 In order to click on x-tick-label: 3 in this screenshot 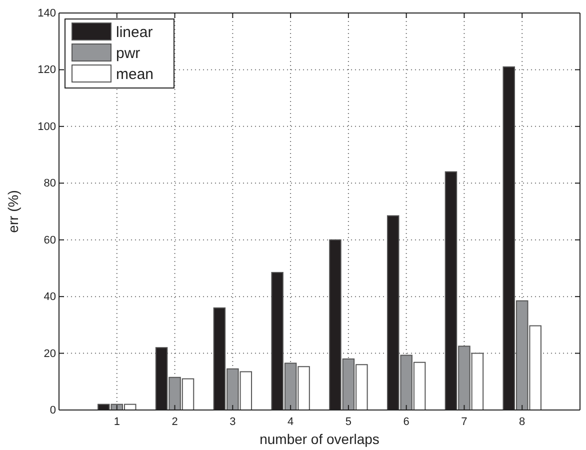, I will do `click(233, 422)`.